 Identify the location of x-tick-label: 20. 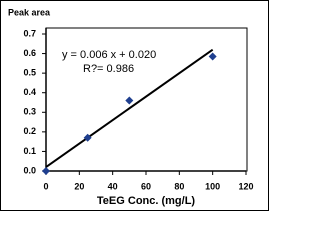
(79, 186).